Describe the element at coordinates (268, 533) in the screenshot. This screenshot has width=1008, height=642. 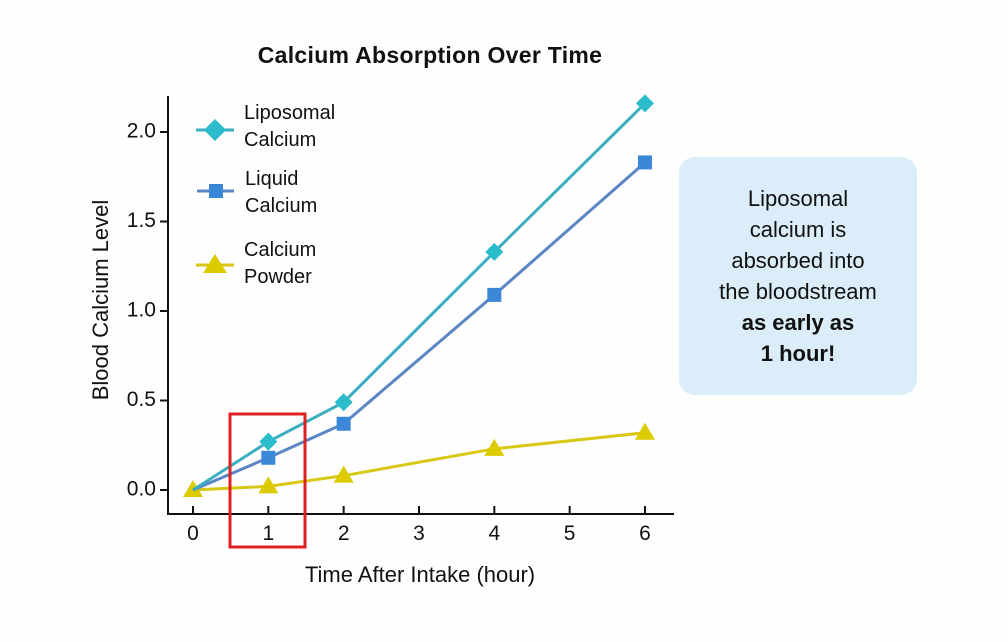
I see `x-tick-label: 1` at that location.